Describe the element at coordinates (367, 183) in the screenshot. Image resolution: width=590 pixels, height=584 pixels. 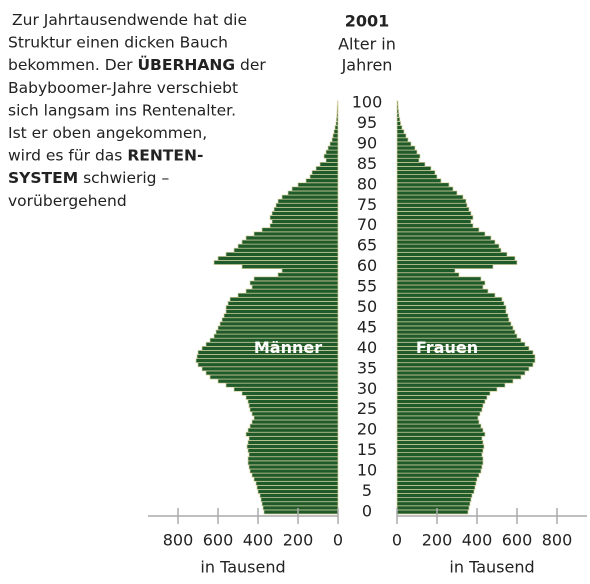
I see `y-tick-label: 80` at that location.